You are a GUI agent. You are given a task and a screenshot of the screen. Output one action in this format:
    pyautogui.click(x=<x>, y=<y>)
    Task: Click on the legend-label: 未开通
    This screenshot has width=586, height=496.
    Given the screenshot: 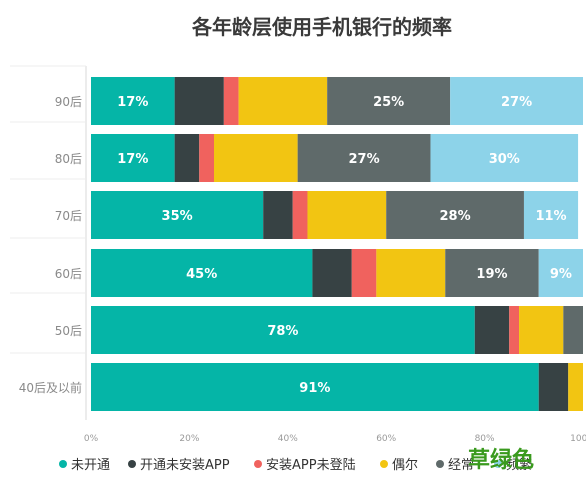 What is the action you would take?
    pyautogui.click(x=90, y=465)
    